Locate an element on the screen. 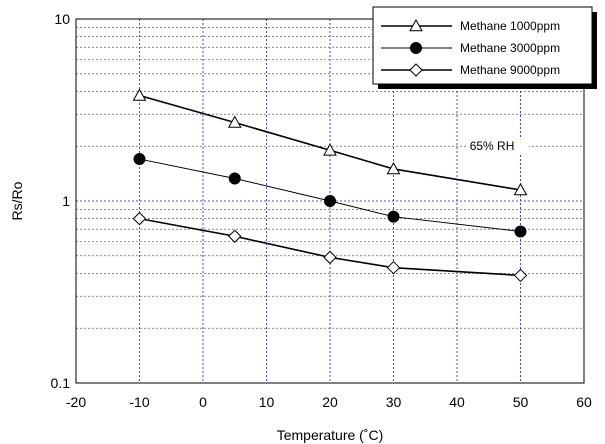 The image size is (605, 444). legend-item: Methane 9000ppm is located at coordinates (470, 70).